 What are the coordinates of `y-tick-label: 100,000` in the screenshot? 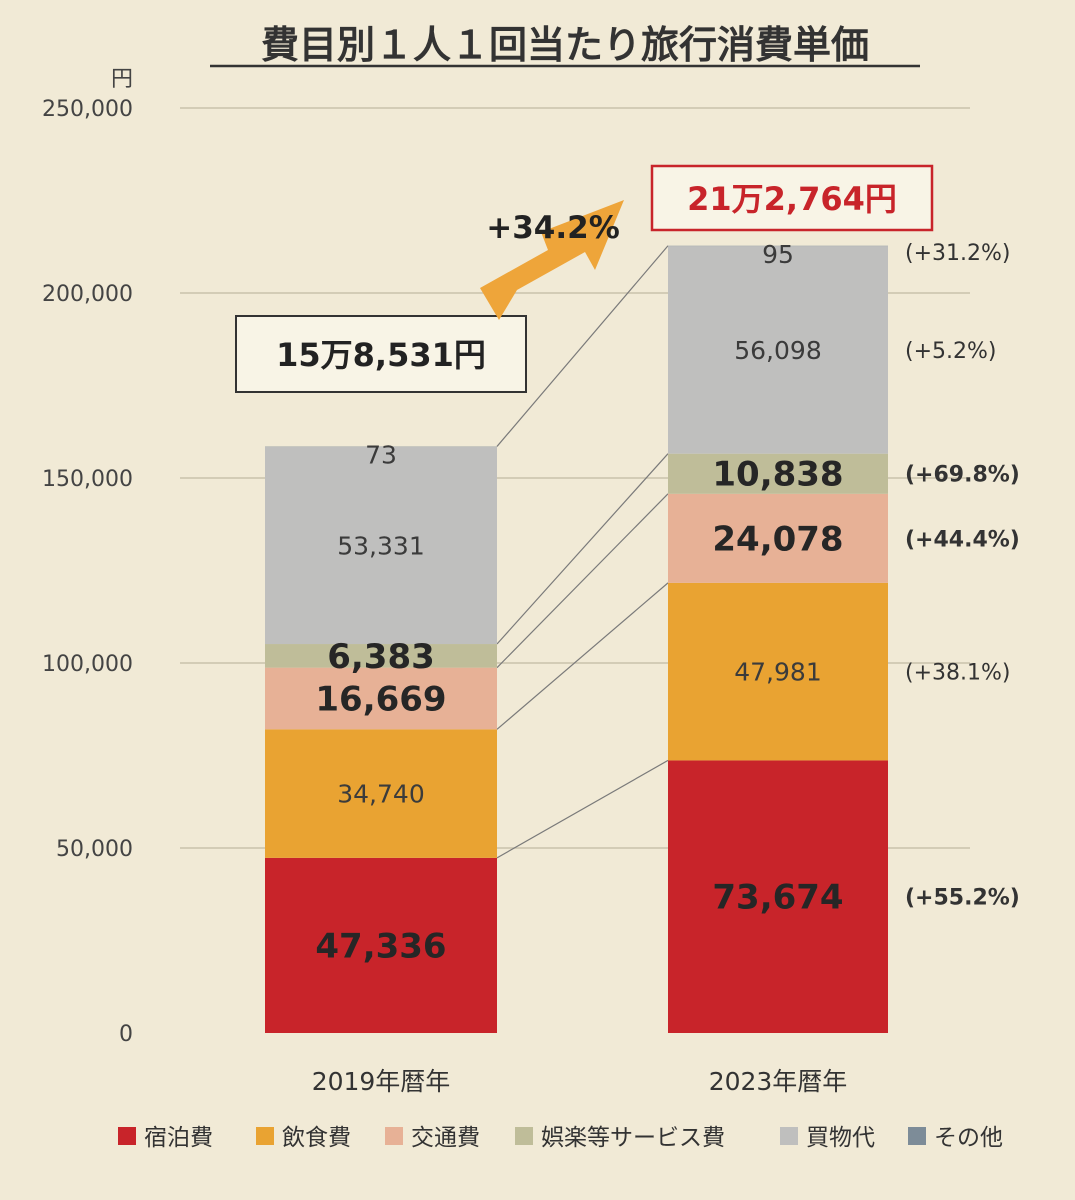 It's located at (87, 664).